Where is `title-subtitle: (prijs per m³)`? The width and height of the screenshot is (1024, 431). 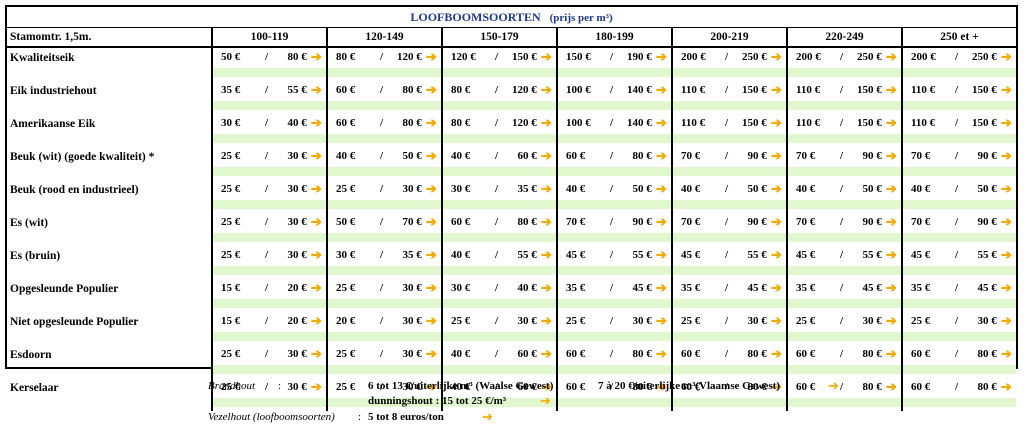
title-subtitle: (prijs per m³) is located at coordinates (581, 18).